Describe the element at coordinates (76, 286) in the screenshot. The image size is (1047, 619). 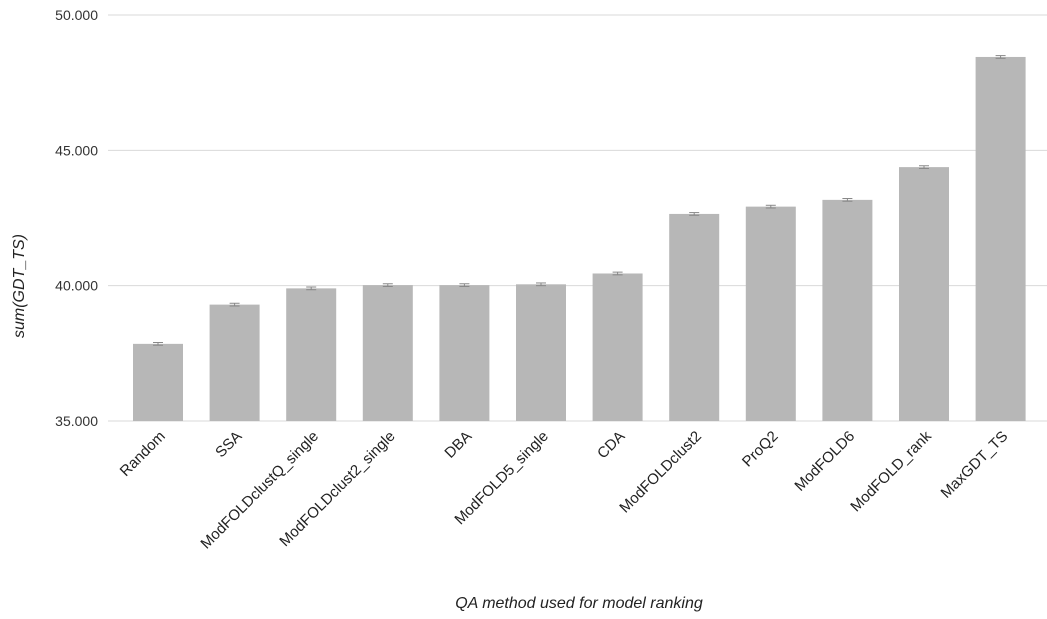
I see `y-tick-label: 40.000` at that location.